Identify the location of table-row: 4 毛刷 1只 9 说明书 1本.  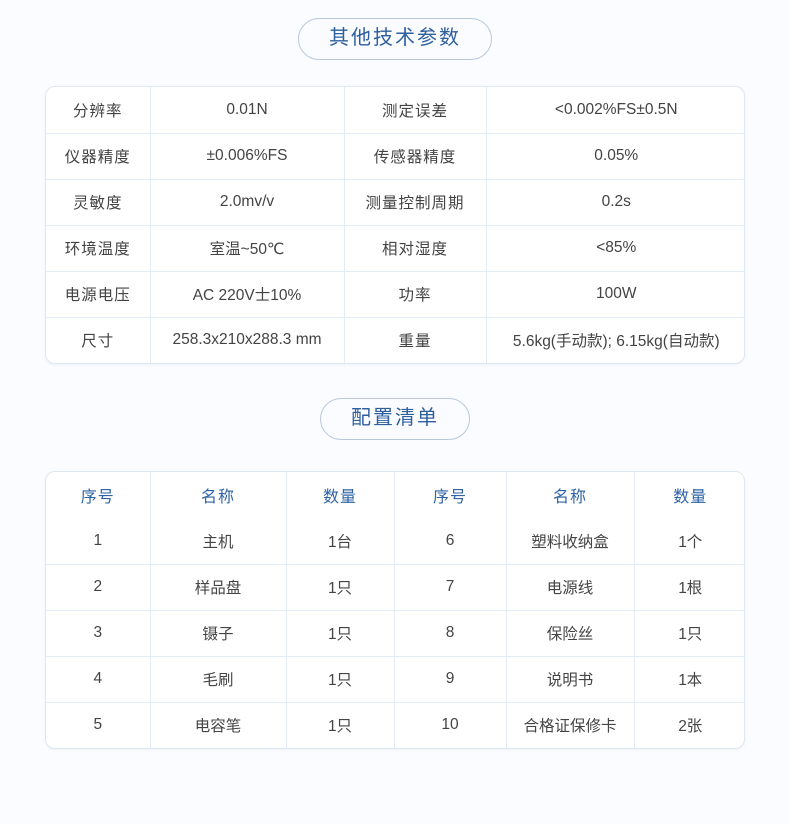
(395, 679).